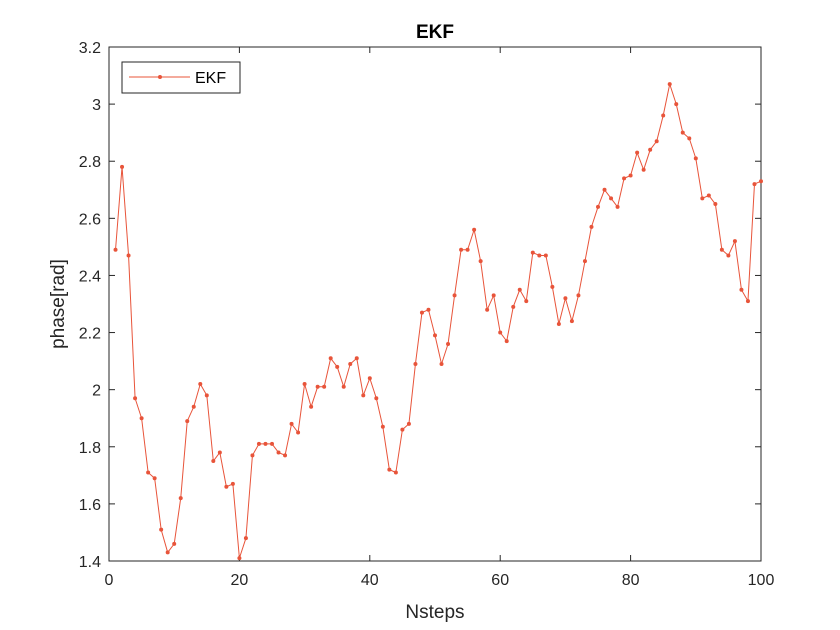  I want to click on x-tick-label: 60, so click(500, 580).